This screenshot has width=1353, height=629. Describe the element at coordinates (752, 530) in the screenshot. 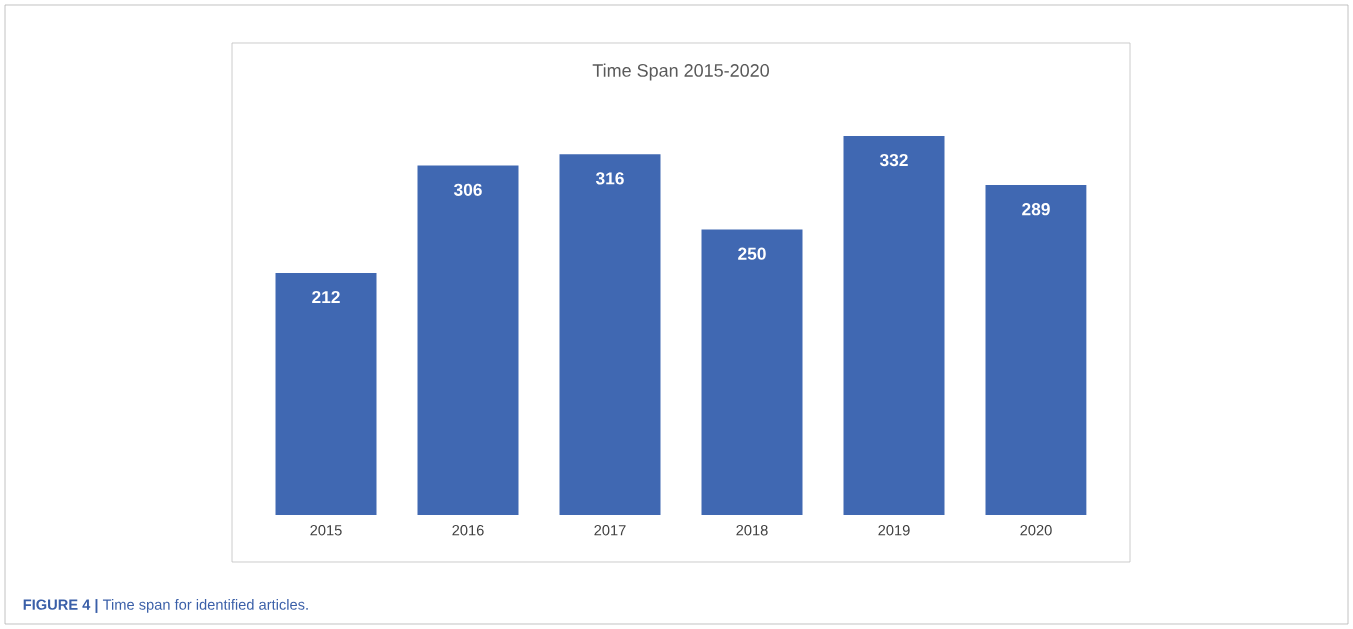

I see `x-tick-label: 2018` at that location.